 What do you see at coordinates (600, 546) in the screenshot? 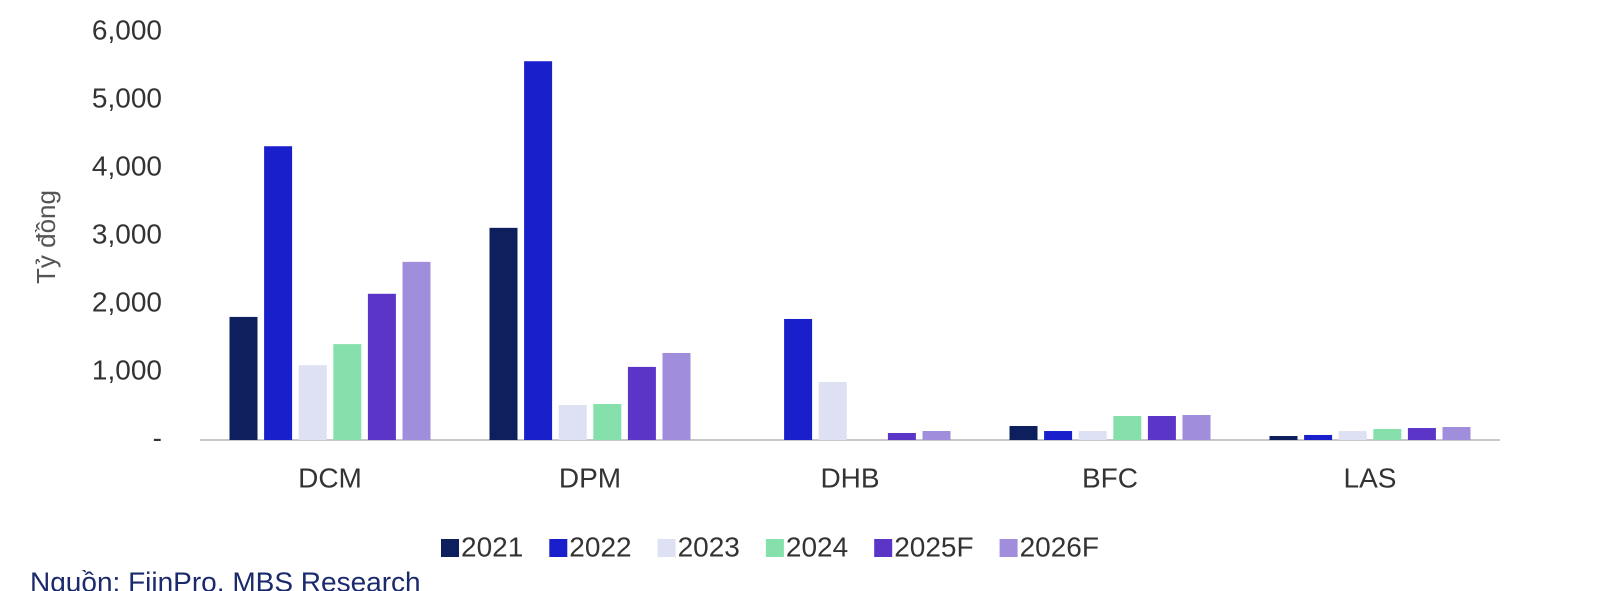
I see `legend-label: 2022` at bounding box center [600, 546].